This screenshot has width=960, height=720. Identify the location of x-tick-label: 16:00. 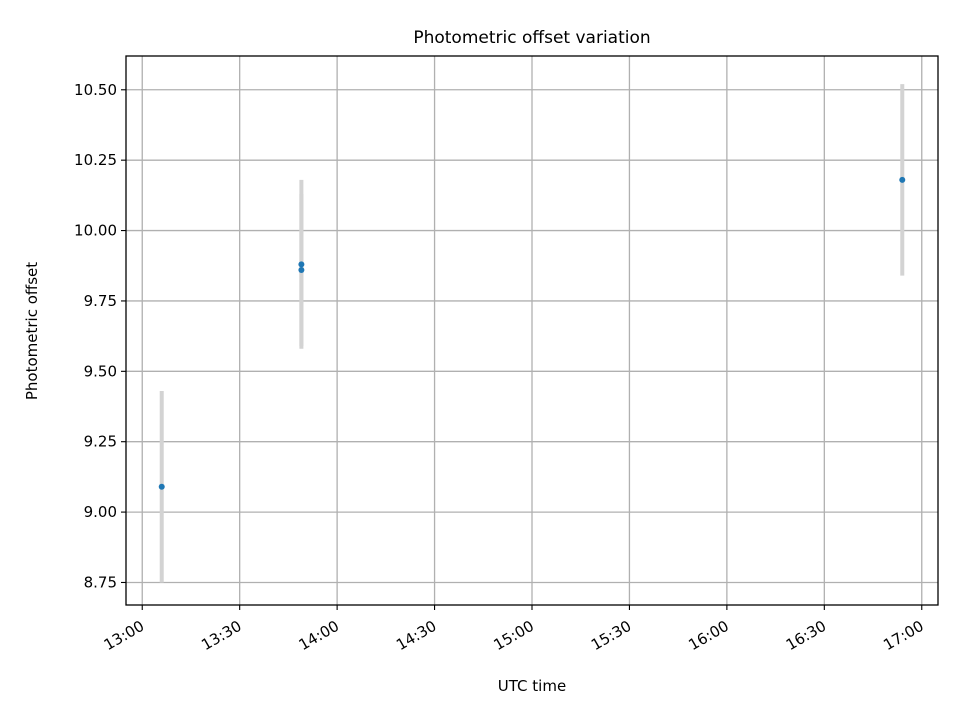
(708, 635).